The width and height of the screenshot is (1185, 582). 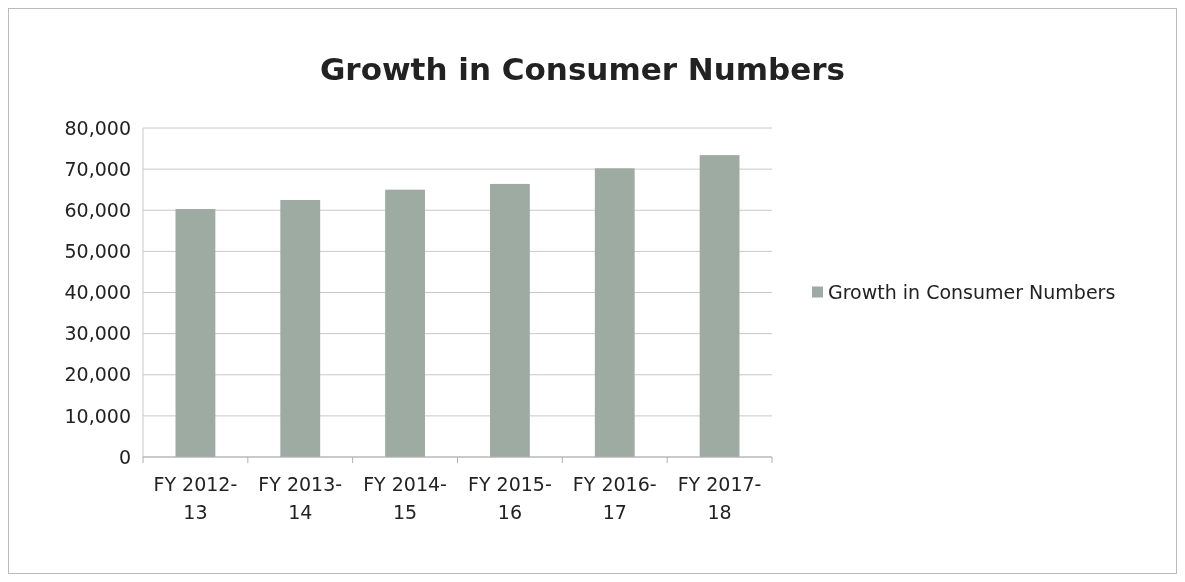 I want to click on x-tick-label: FY 2012-13, so click(x=195, y=498).